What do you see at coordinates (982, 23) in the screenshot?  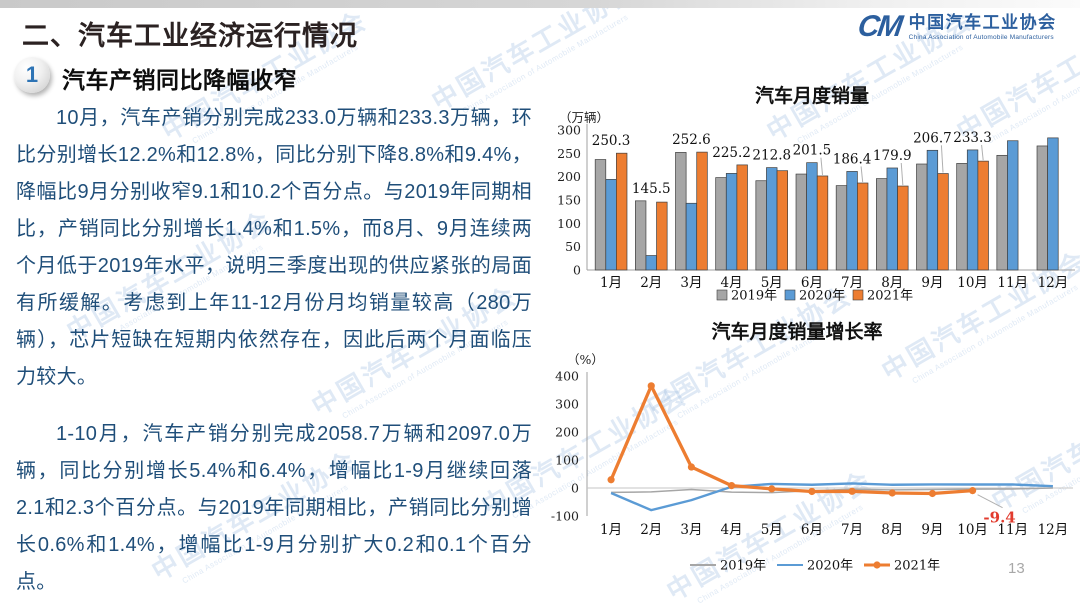 I see `caam-logo-name-cn: 中国汽车工业协会` at bounding box center [982, 23].